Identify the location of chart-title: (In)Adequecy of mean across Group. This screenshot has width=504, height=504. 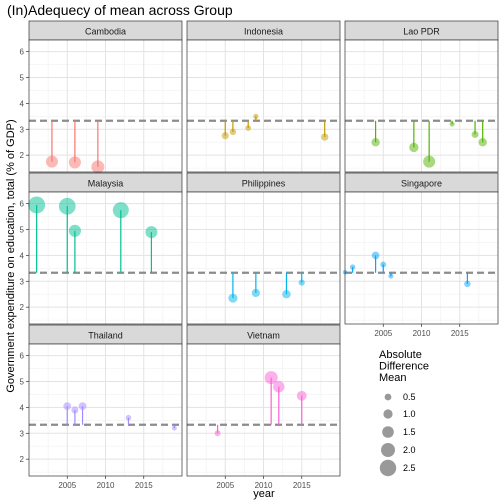
(120, 10).